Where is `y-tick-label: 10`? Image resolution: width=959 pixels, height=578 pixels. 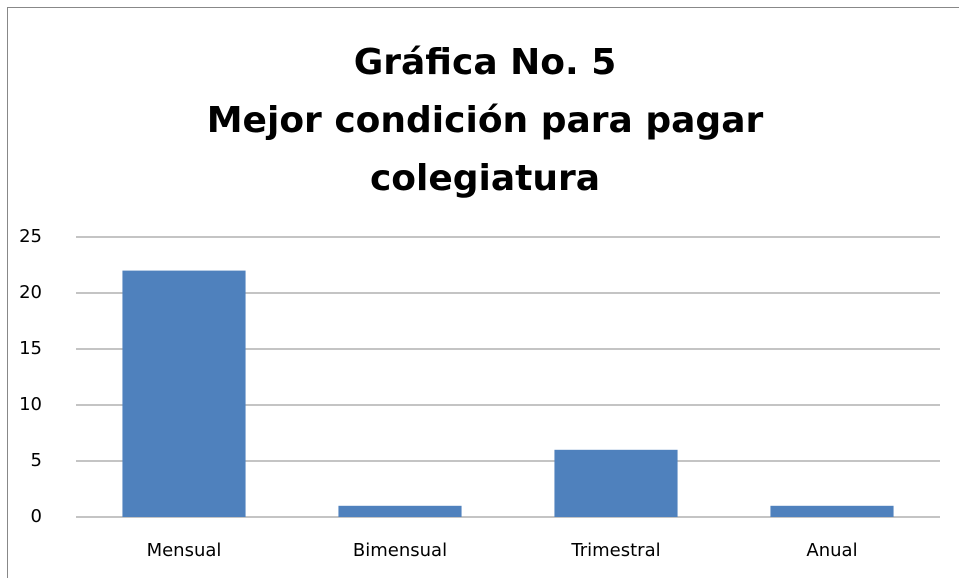
y-tick-label: 10 is located at coordinates (30, 404).